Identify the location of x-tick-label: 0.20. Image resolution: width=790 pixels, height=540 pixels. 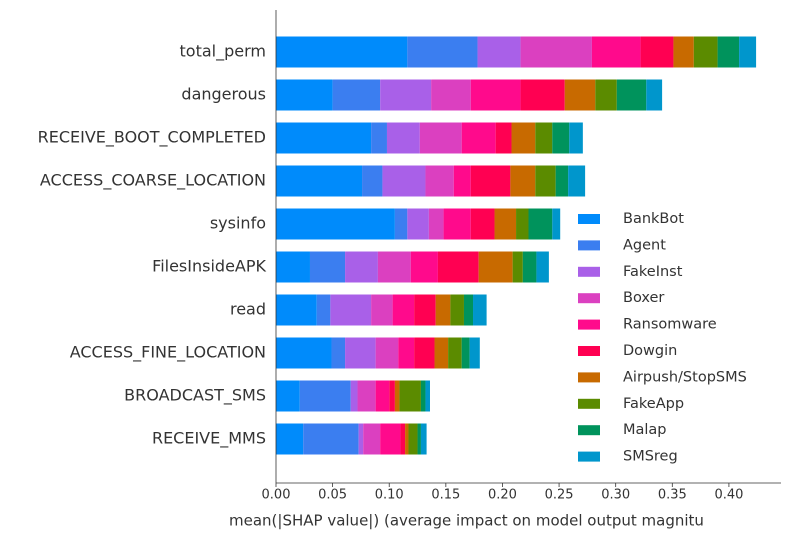
(502, 495).